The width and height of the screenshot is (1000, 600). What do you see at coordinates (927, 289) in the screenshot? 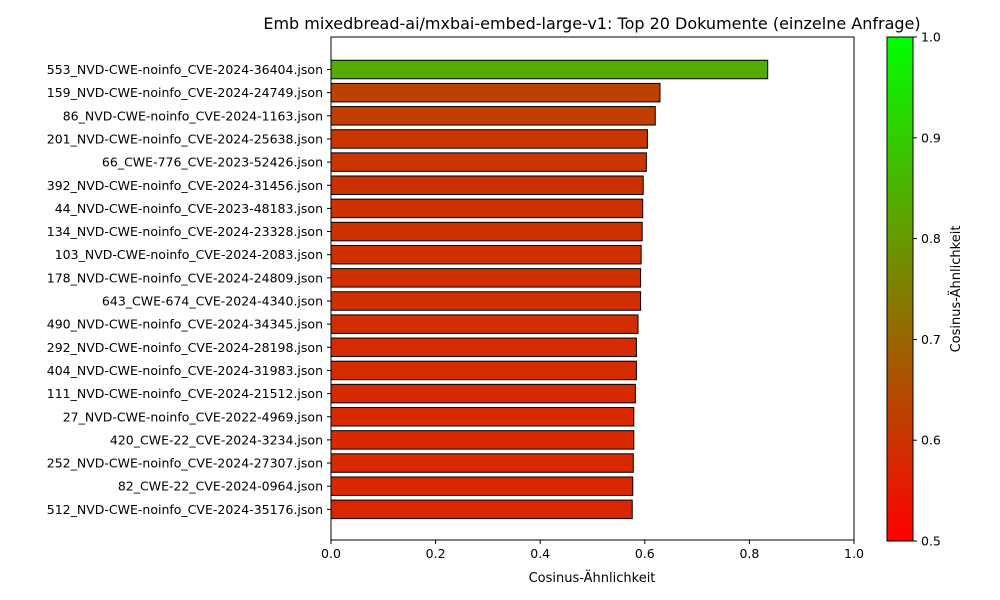
I see `colorbar-ticks: 0.5 0.6 0.7 0.8 0.9 1.0` at bounding box center [927, 289].